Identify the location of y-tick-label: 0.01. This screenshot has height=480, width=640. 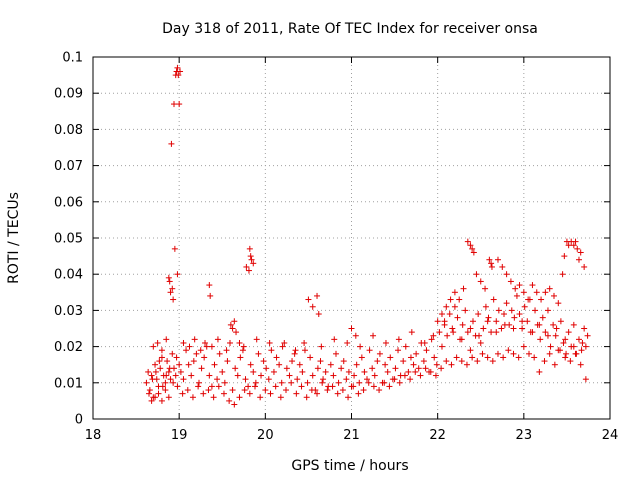
(68, 383).